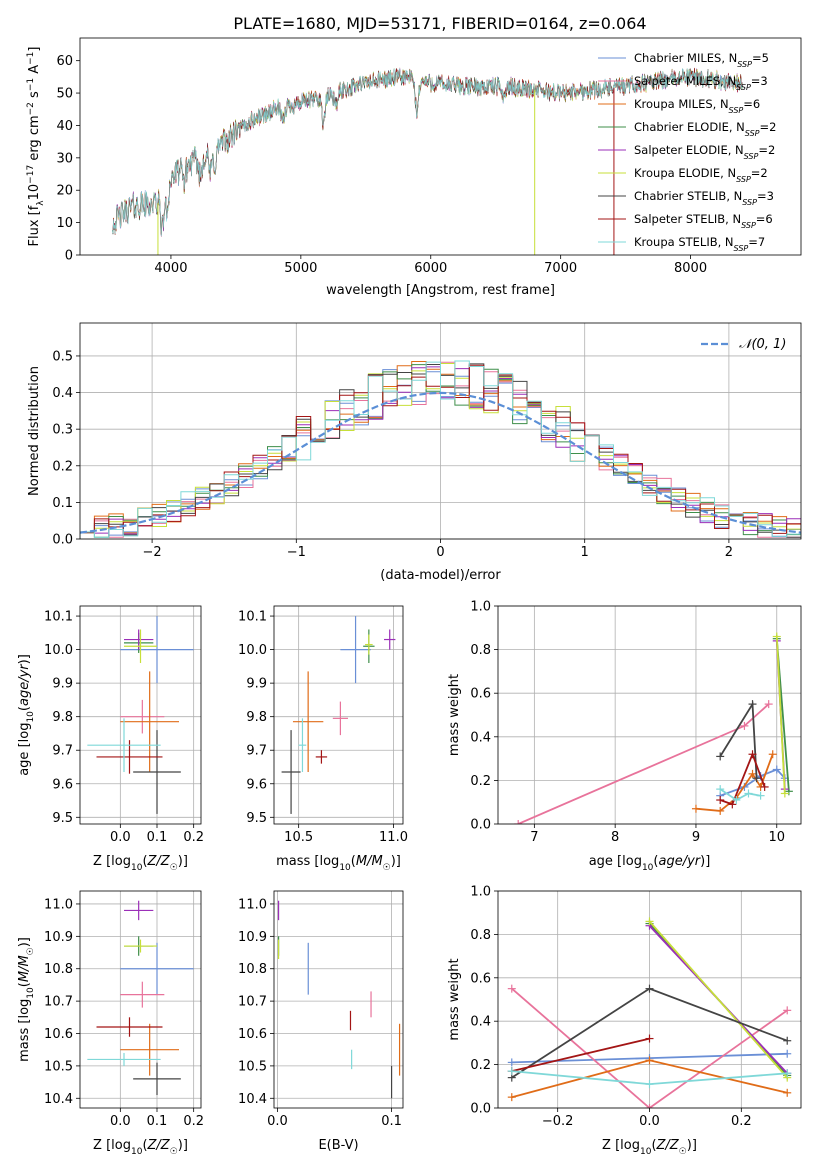  I want to click on x-axis-label: age [log10(age/yr)], so click(650, 863).